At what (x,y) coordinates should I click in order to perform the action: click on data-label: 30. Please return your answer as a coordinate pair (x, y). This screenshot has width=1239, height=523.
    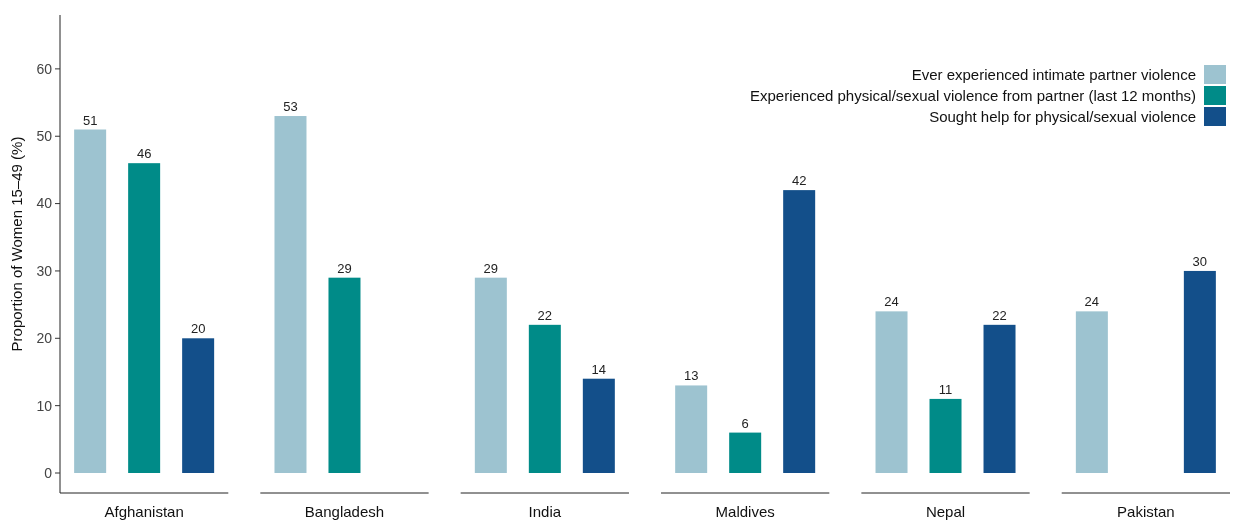
    Looking at the image, I should click on (1200, 261).